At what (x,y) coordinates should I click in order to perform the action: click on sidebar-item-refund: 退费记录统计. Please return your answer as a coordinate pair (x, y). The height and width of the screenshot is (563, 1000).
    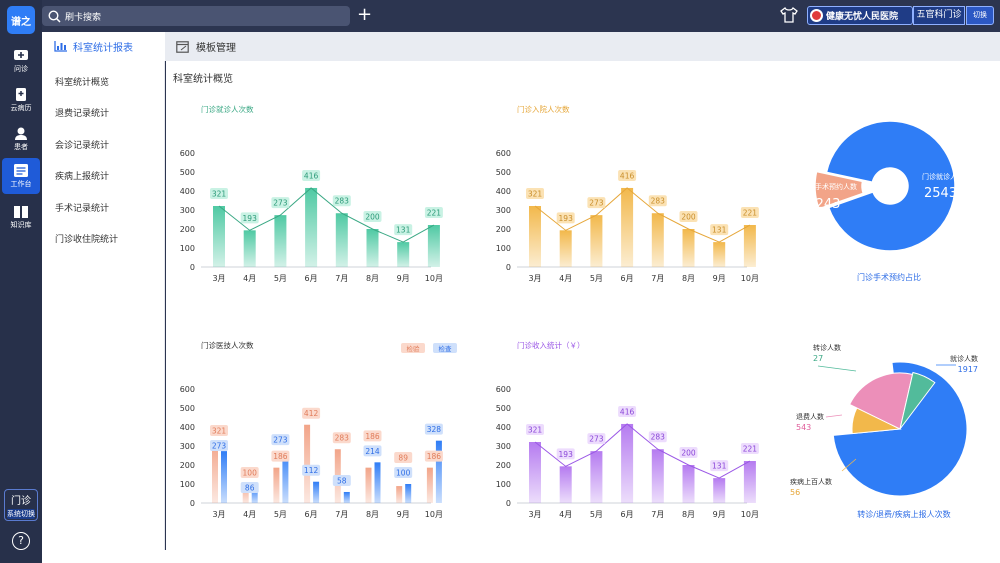
    Looking at the image, I should click on (82, 114).